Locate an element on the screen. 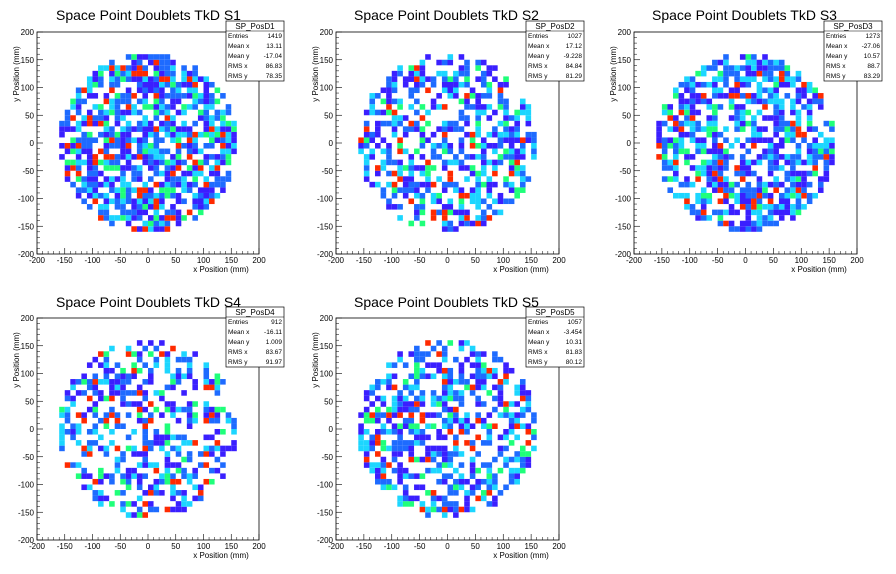 This screenshot has height=574, width=896. y-tick-label: -50 is located at coordinates (28, 171).